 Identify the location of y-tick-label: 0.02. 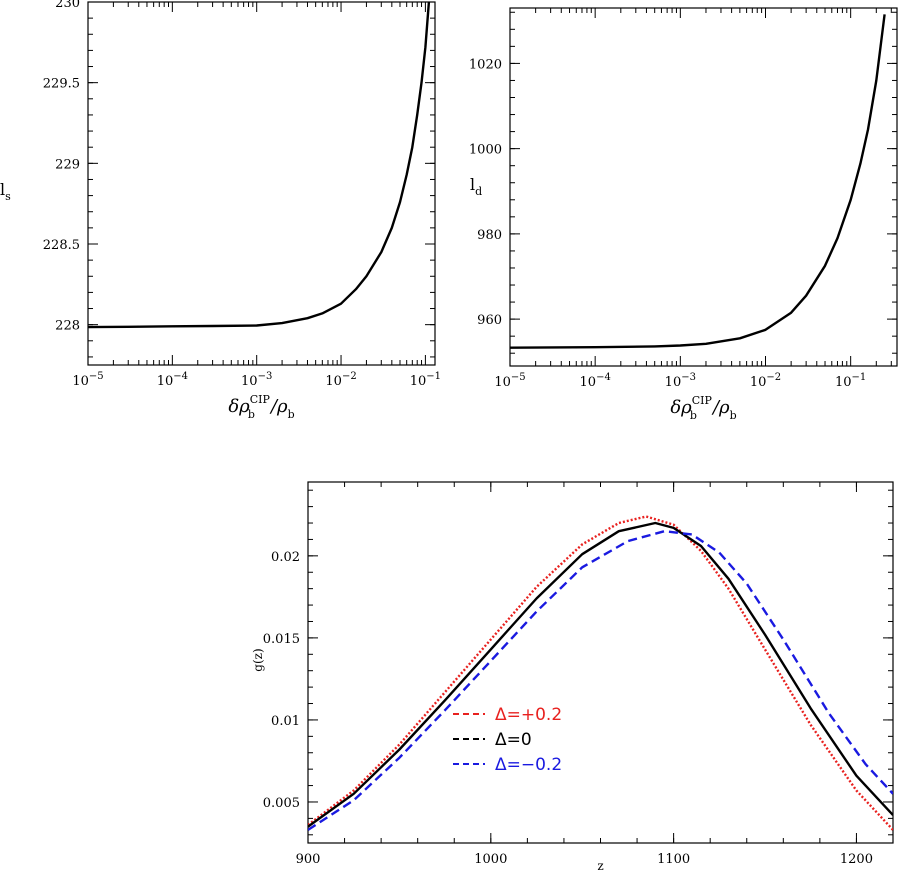
(285, 557).